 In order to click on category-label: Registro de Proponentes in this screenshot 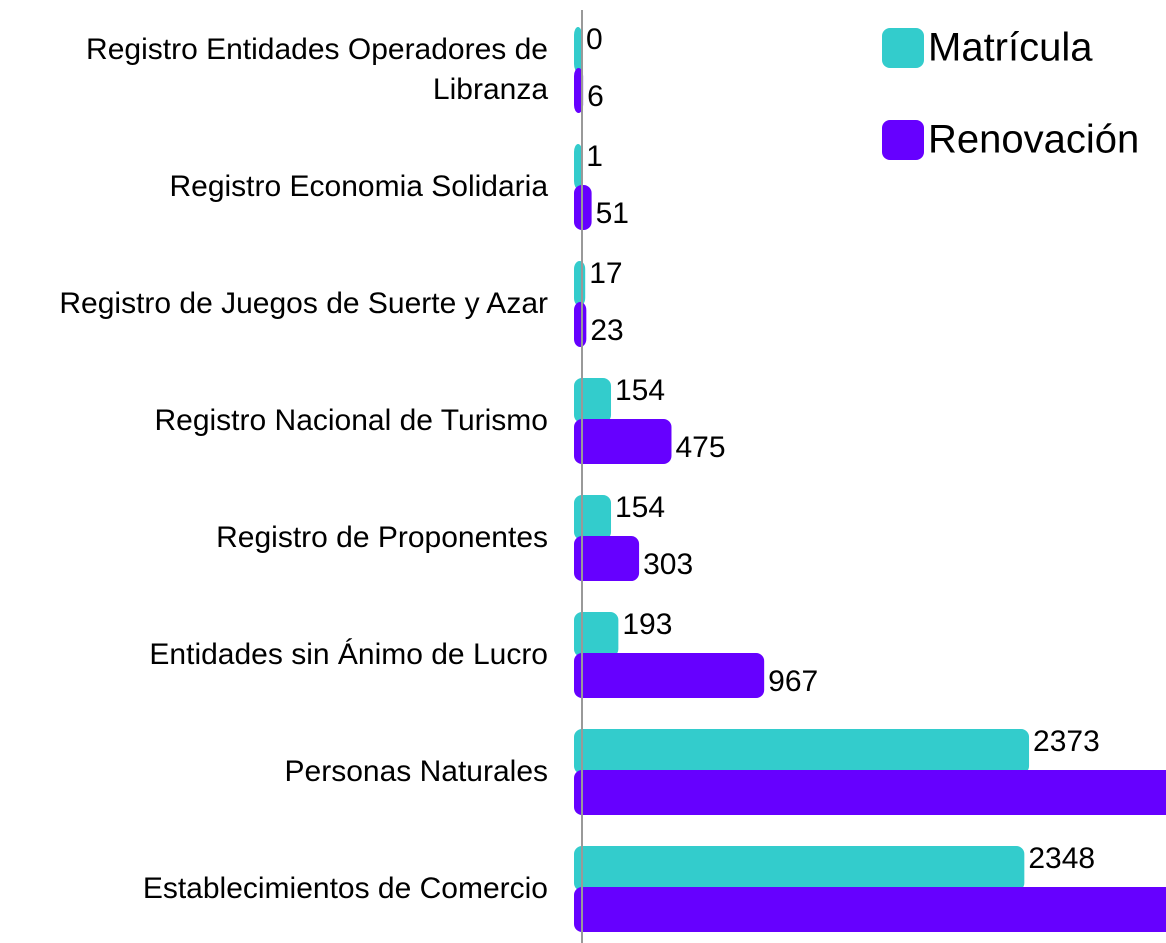, I will do `click(382, 537)`.